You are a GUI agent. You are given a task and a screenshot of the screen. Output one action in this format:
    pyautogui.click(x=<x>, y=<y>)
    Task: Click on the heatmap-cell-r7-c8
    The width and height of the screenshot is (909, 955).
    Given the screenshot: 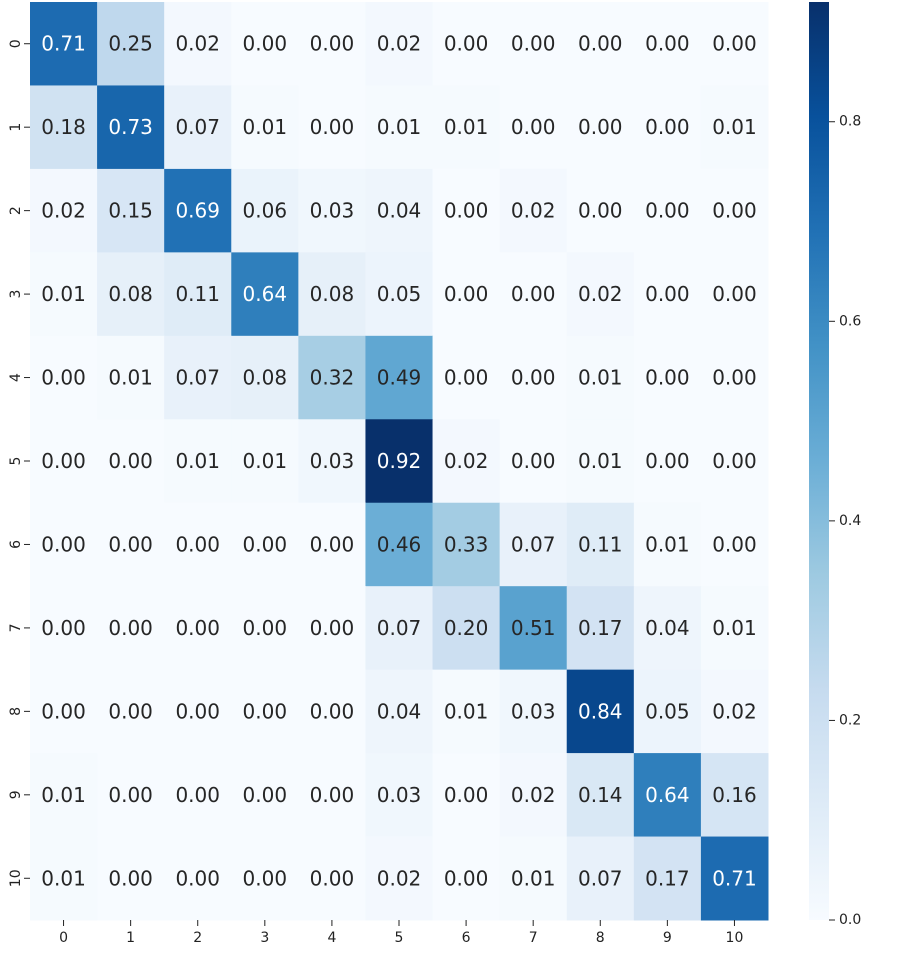 What is the action you would take?
    pyautogui.click(x=600, y=628)
    